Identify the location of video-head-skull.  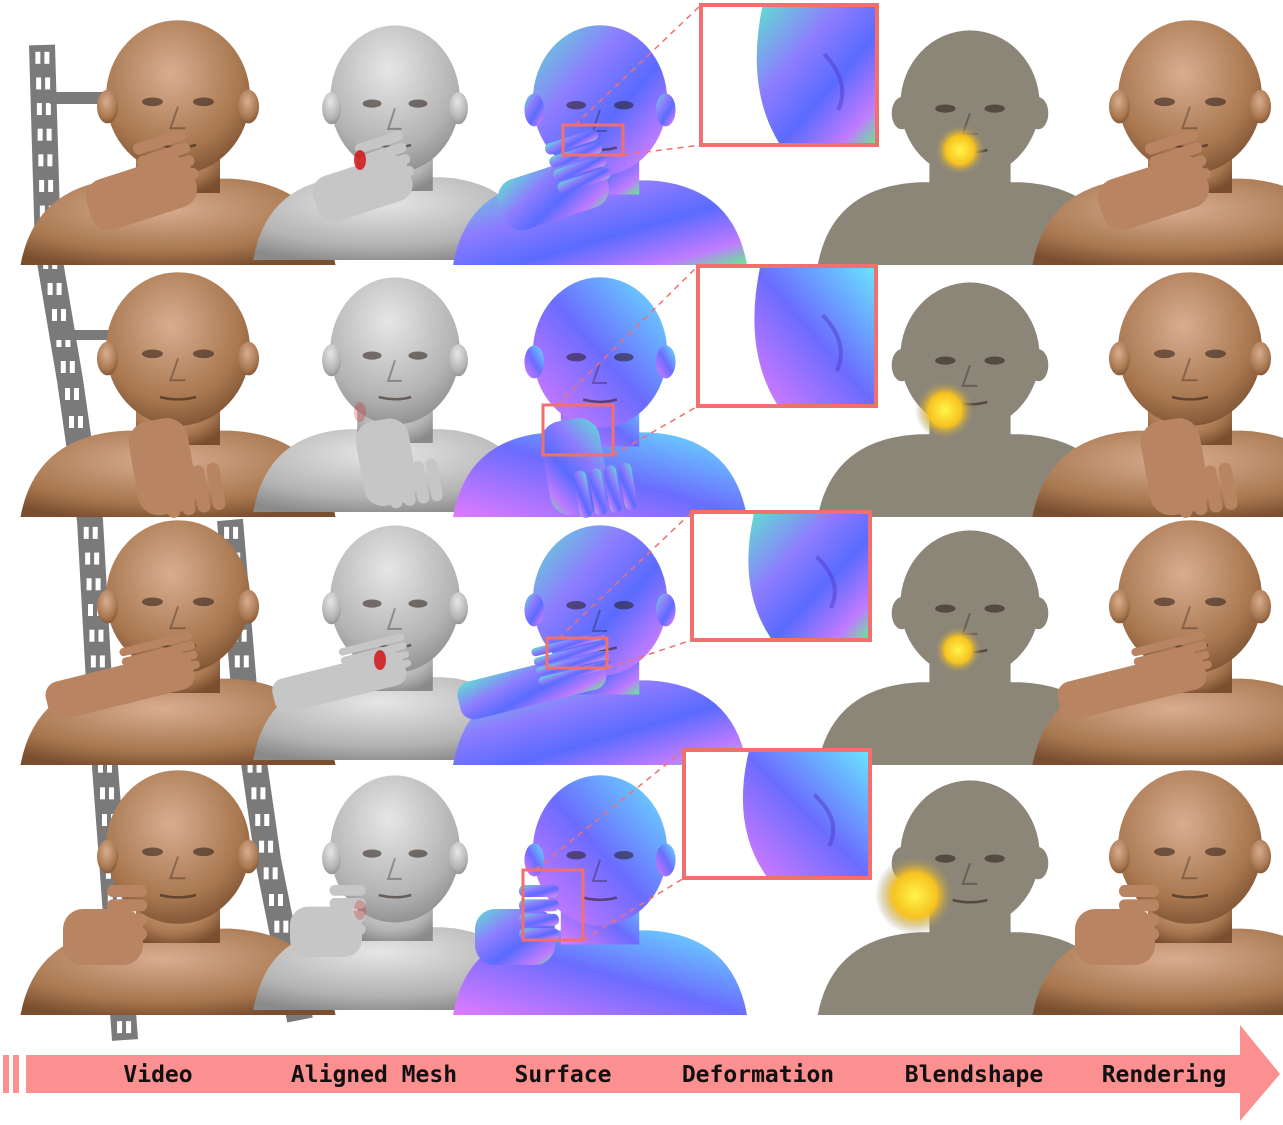
(178, 349).